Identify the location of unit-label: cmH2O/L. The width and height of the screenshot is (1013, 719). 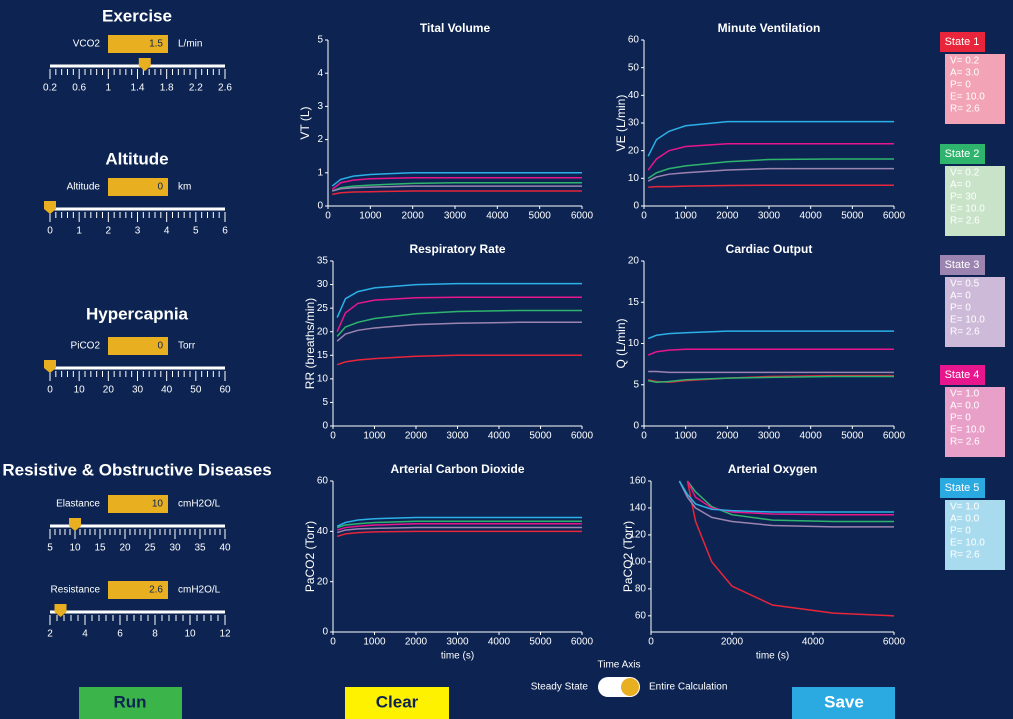
(199, 590).